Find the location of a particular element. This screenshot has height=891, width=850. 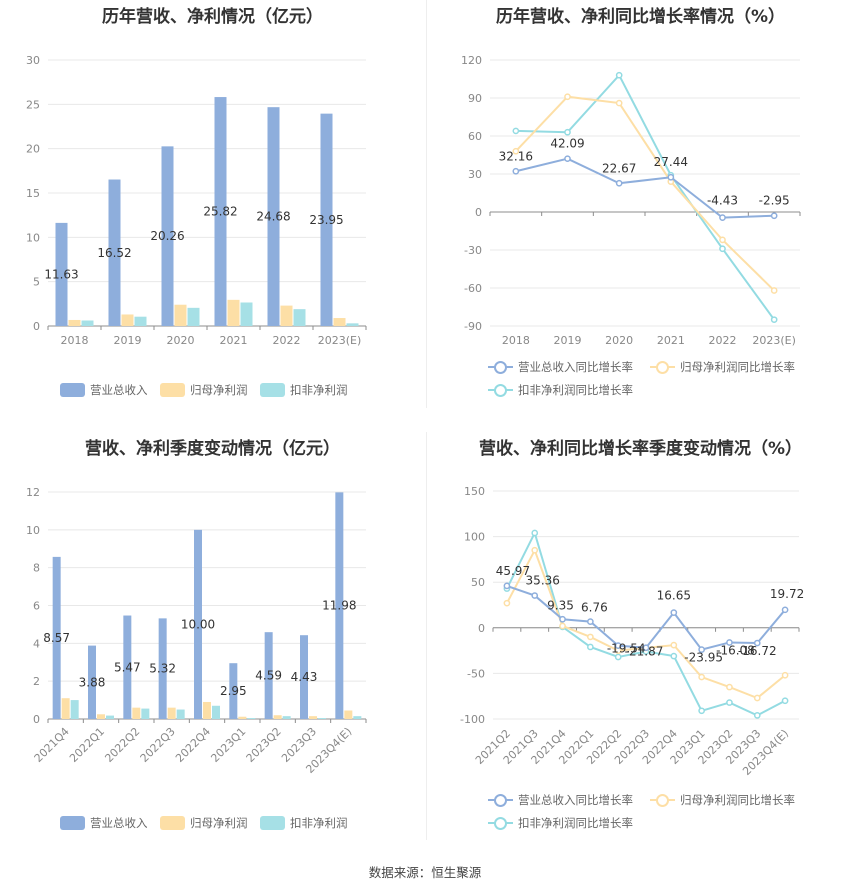

divider-top is located at coordinates (426, 204).